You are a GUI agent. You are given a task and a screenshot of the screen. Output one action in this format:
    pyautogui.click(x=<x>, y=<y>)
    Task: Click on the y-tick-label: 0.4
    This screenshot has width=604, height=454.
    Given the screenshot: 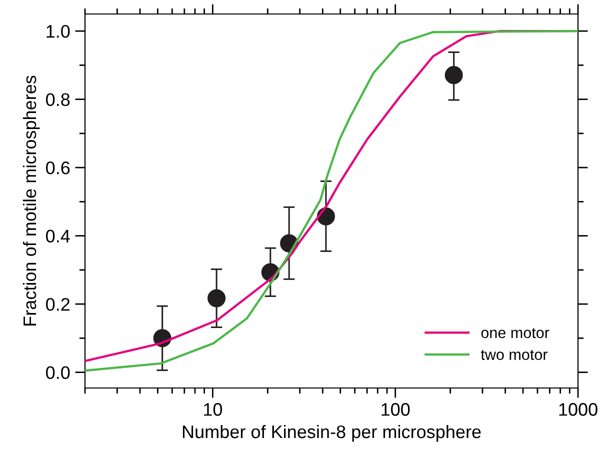 What is the action you would take?
    pyautogui.click(x=58, y=236)
    